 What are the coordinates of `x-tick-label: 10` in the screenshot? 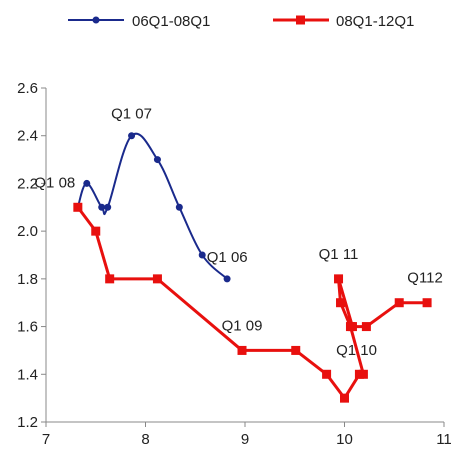 It's located at (344, 439).